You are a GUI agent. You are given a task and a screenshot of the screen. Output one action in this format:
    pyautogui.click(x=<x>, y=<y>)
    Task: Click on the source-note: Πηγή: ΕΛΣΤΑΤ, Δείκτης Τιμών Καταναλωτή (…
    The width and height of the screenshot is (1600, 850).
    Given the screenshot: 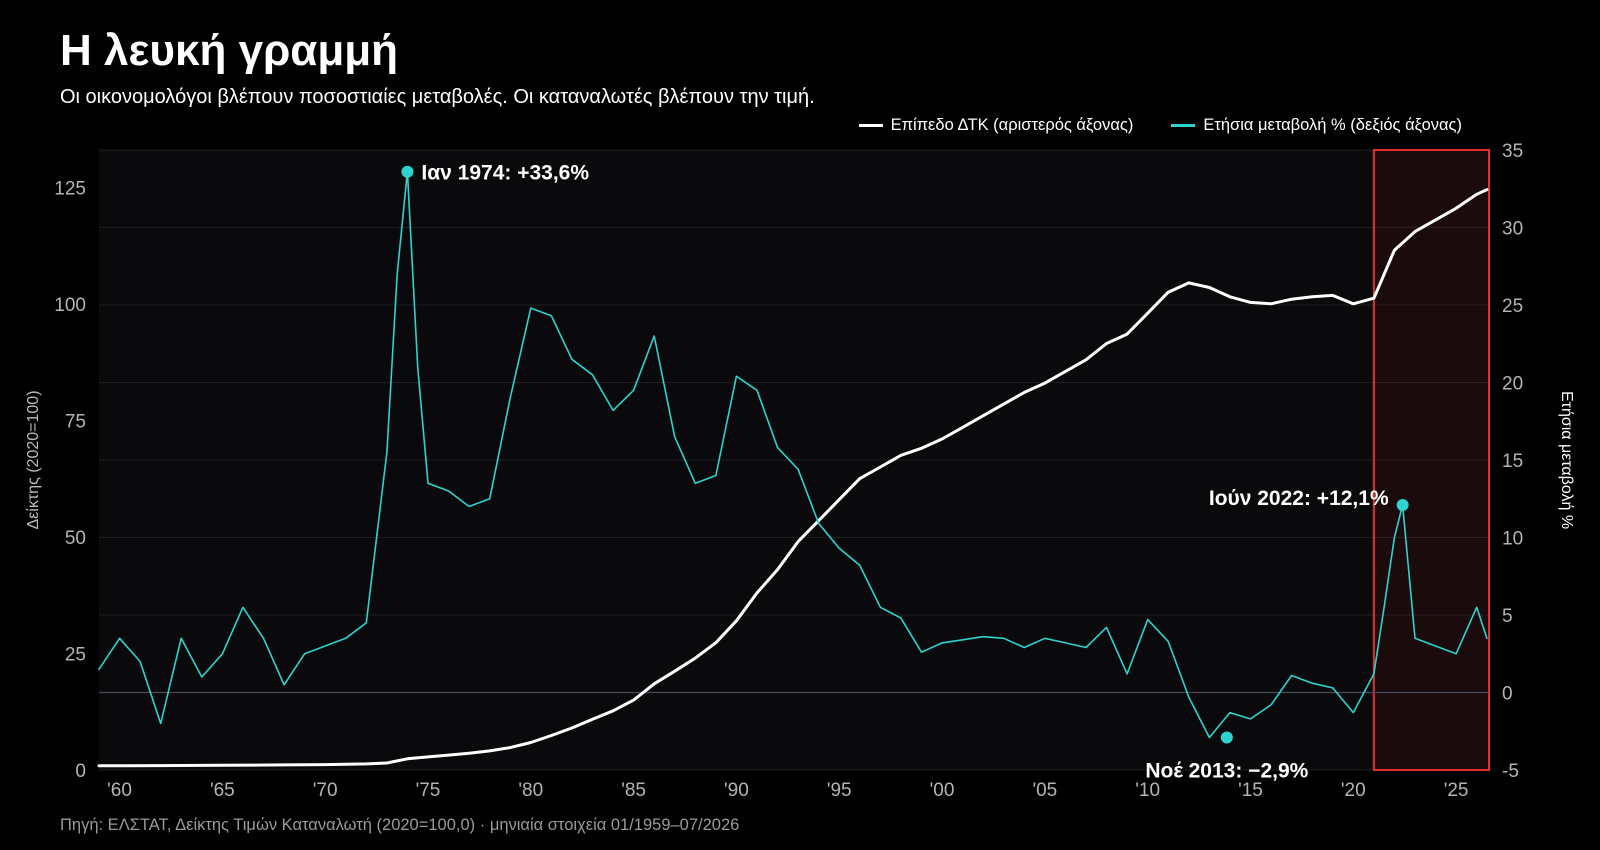 What is the action you would take?
    pyautogui.click(x=400, y=825)
    